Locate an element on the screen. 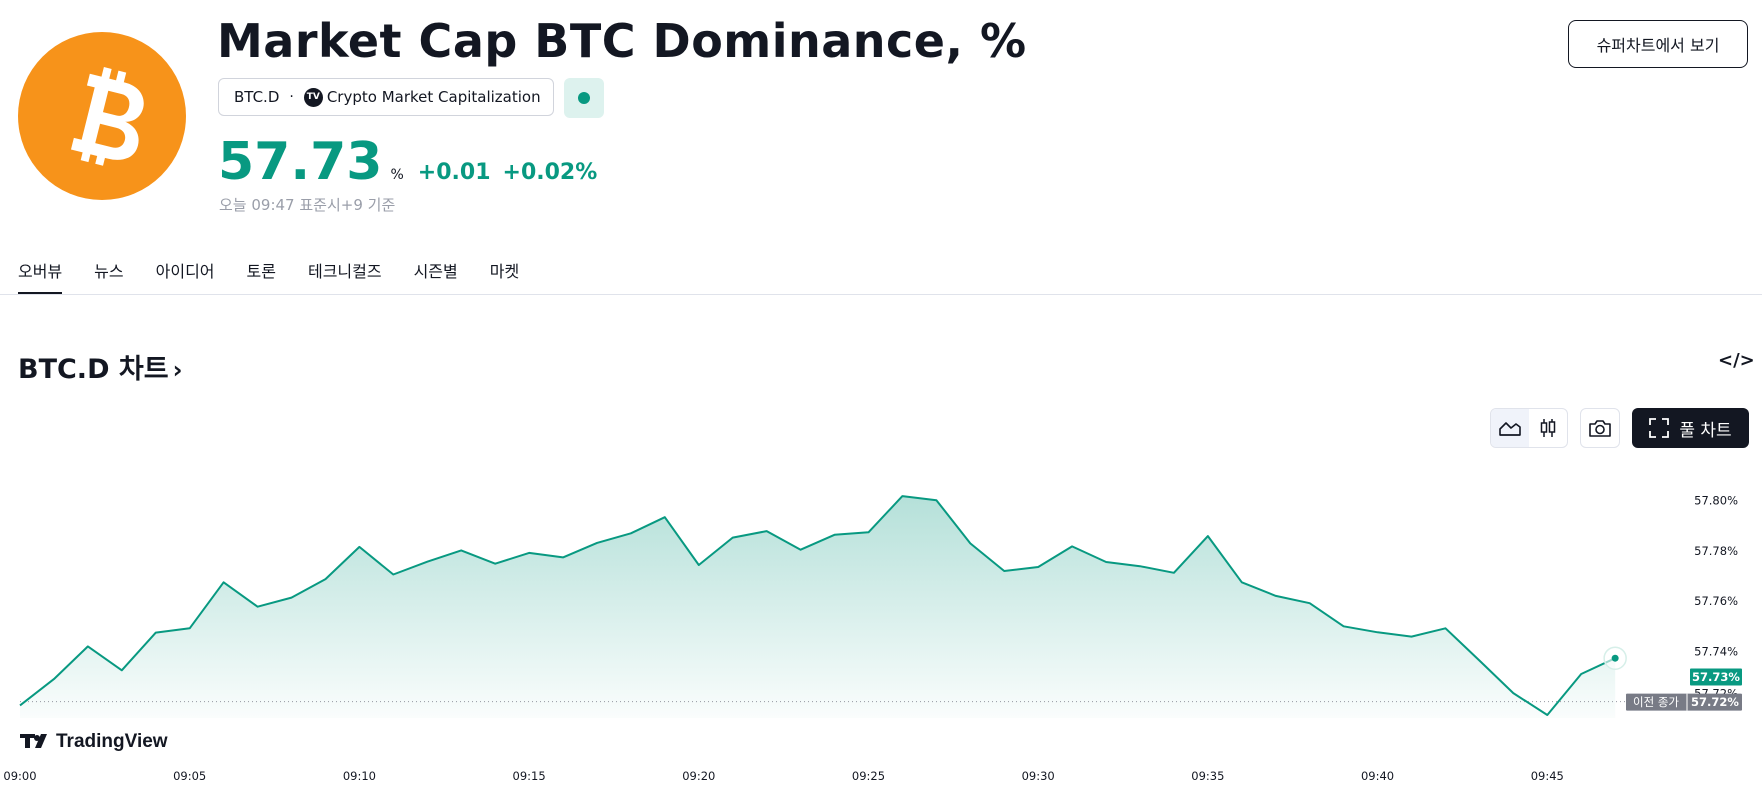 This screenshot has height=796, width=1762. tradingview-watermark: TradingView is located at coordinates (94, 741).